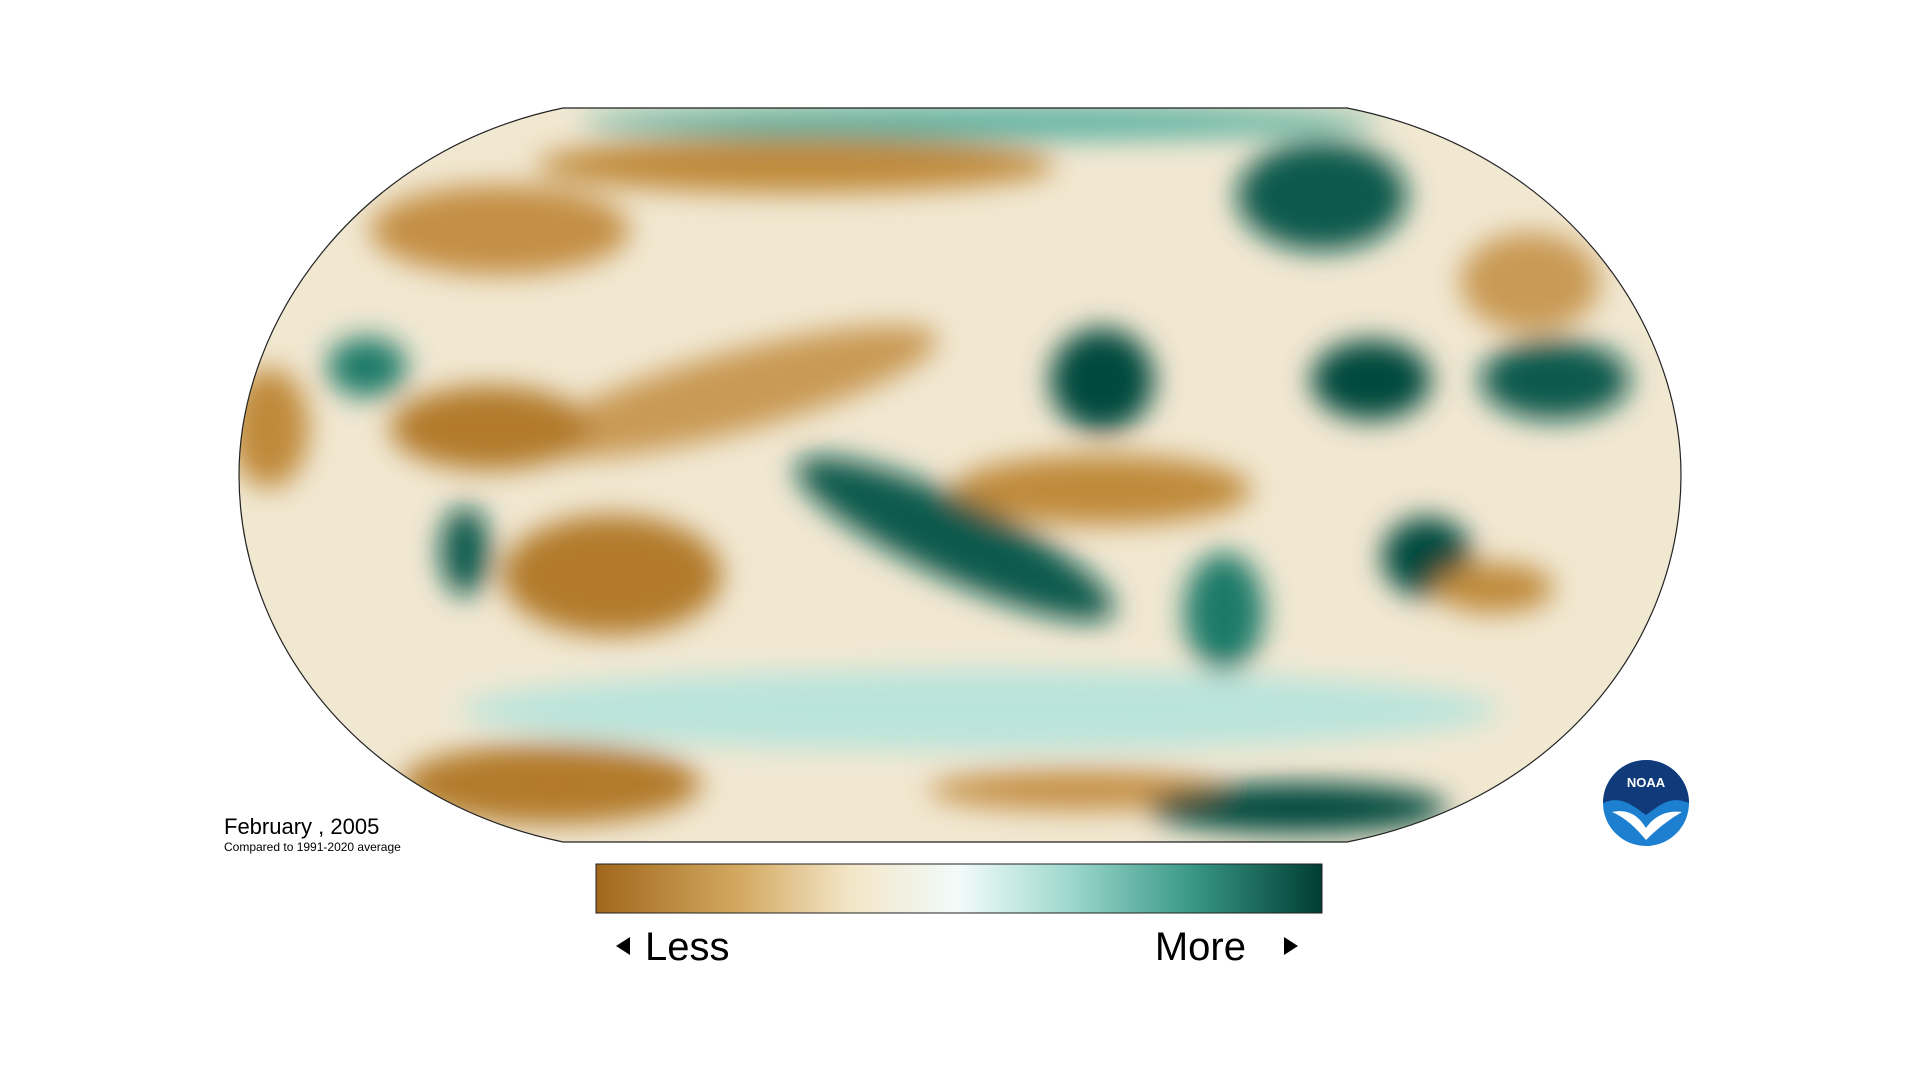  What do you see at coordinates (1291, 946) in the screenshot?
I see `more-arrow` at bounding box center [1291, 946].